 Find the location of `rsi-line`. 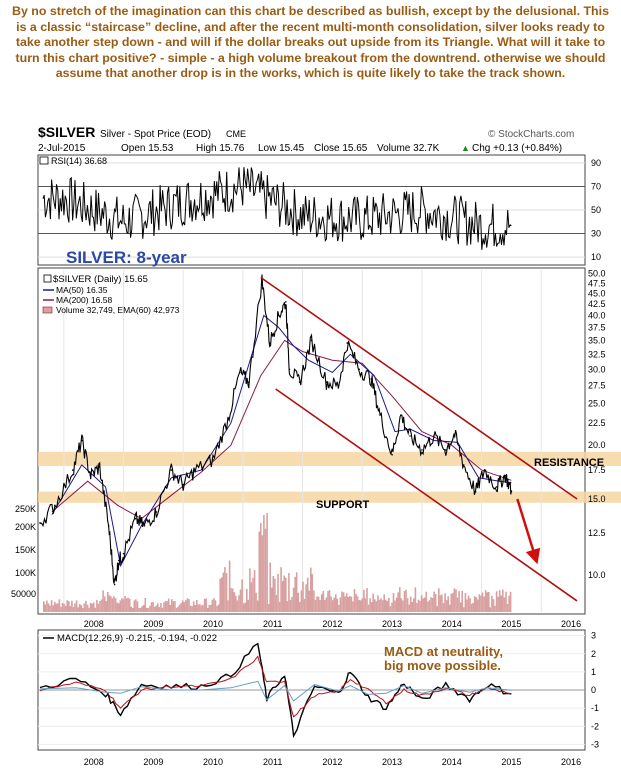

rsi-line is located at coordinates (277, 208).